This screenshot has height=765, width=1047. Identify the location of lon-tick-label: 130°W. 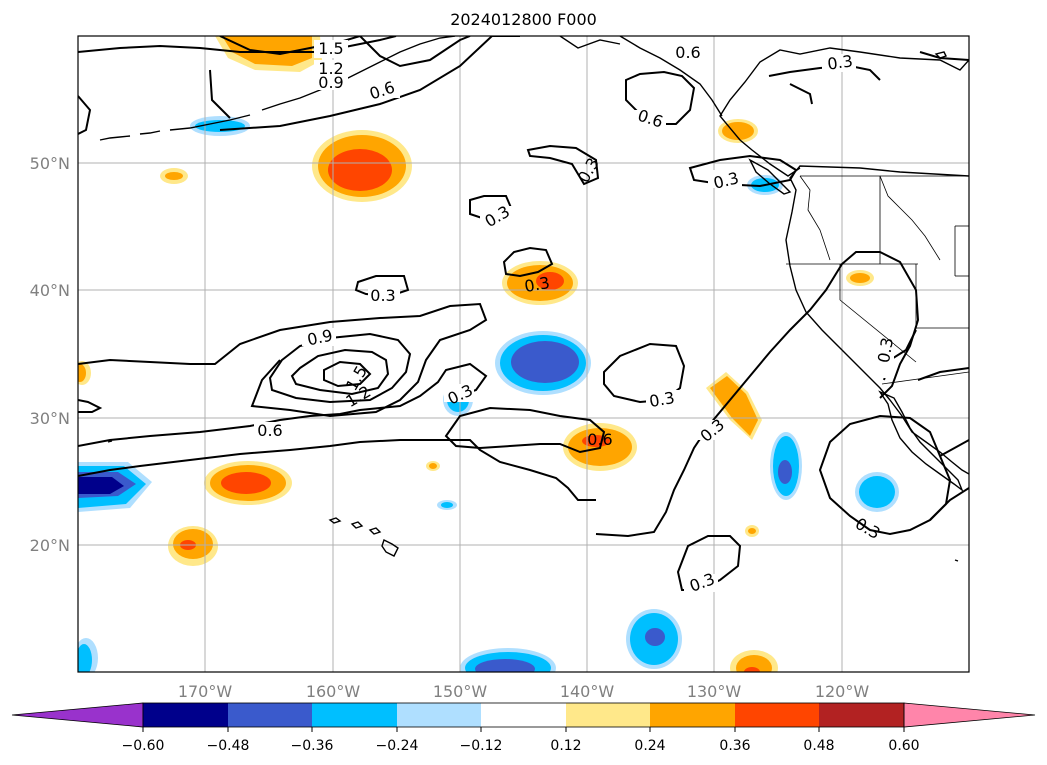
(714, 691).